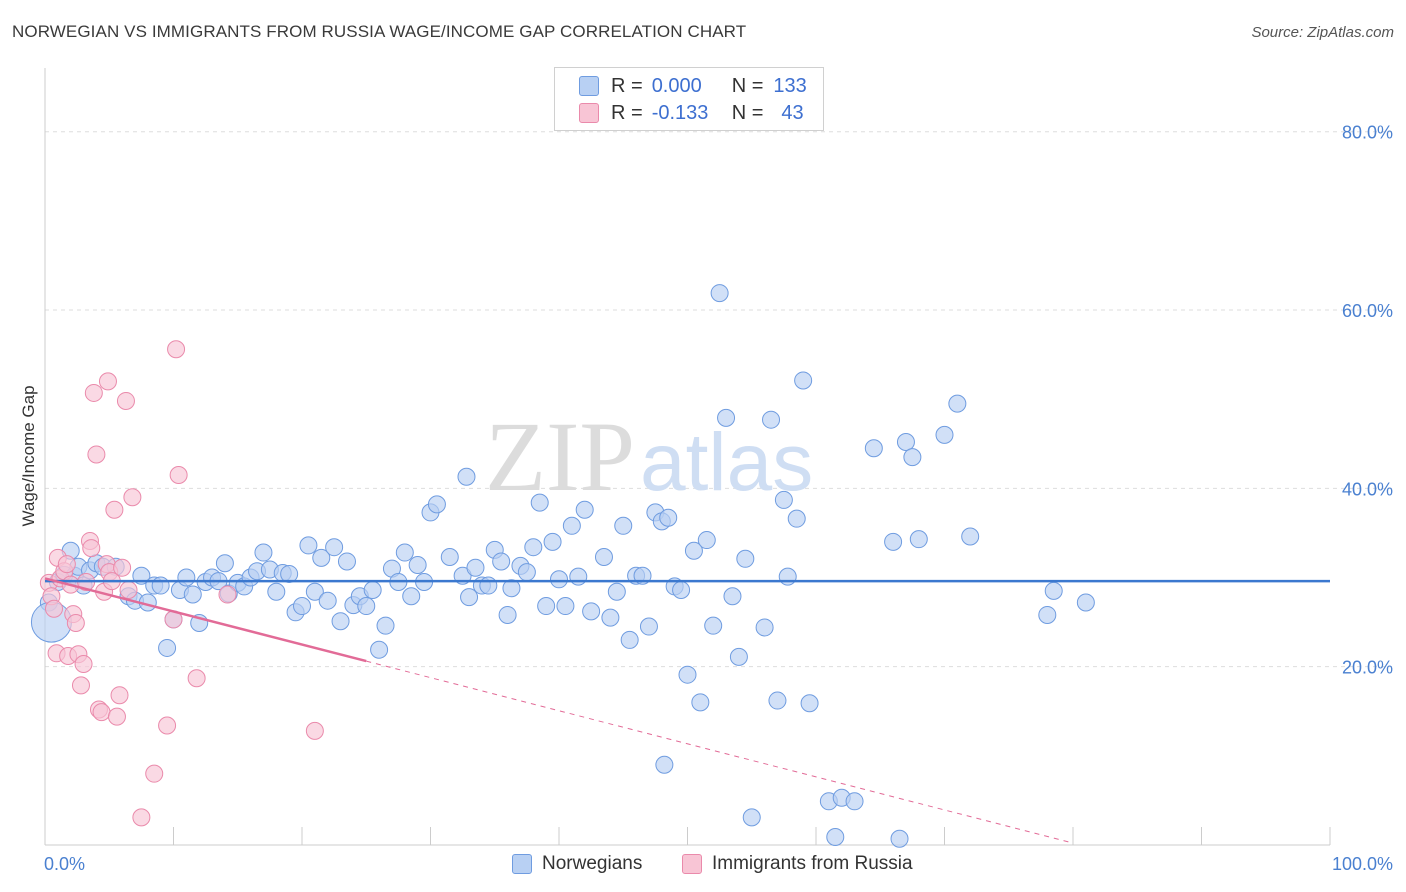  I want to click on legend-swatch-blue, so click(589, 86).